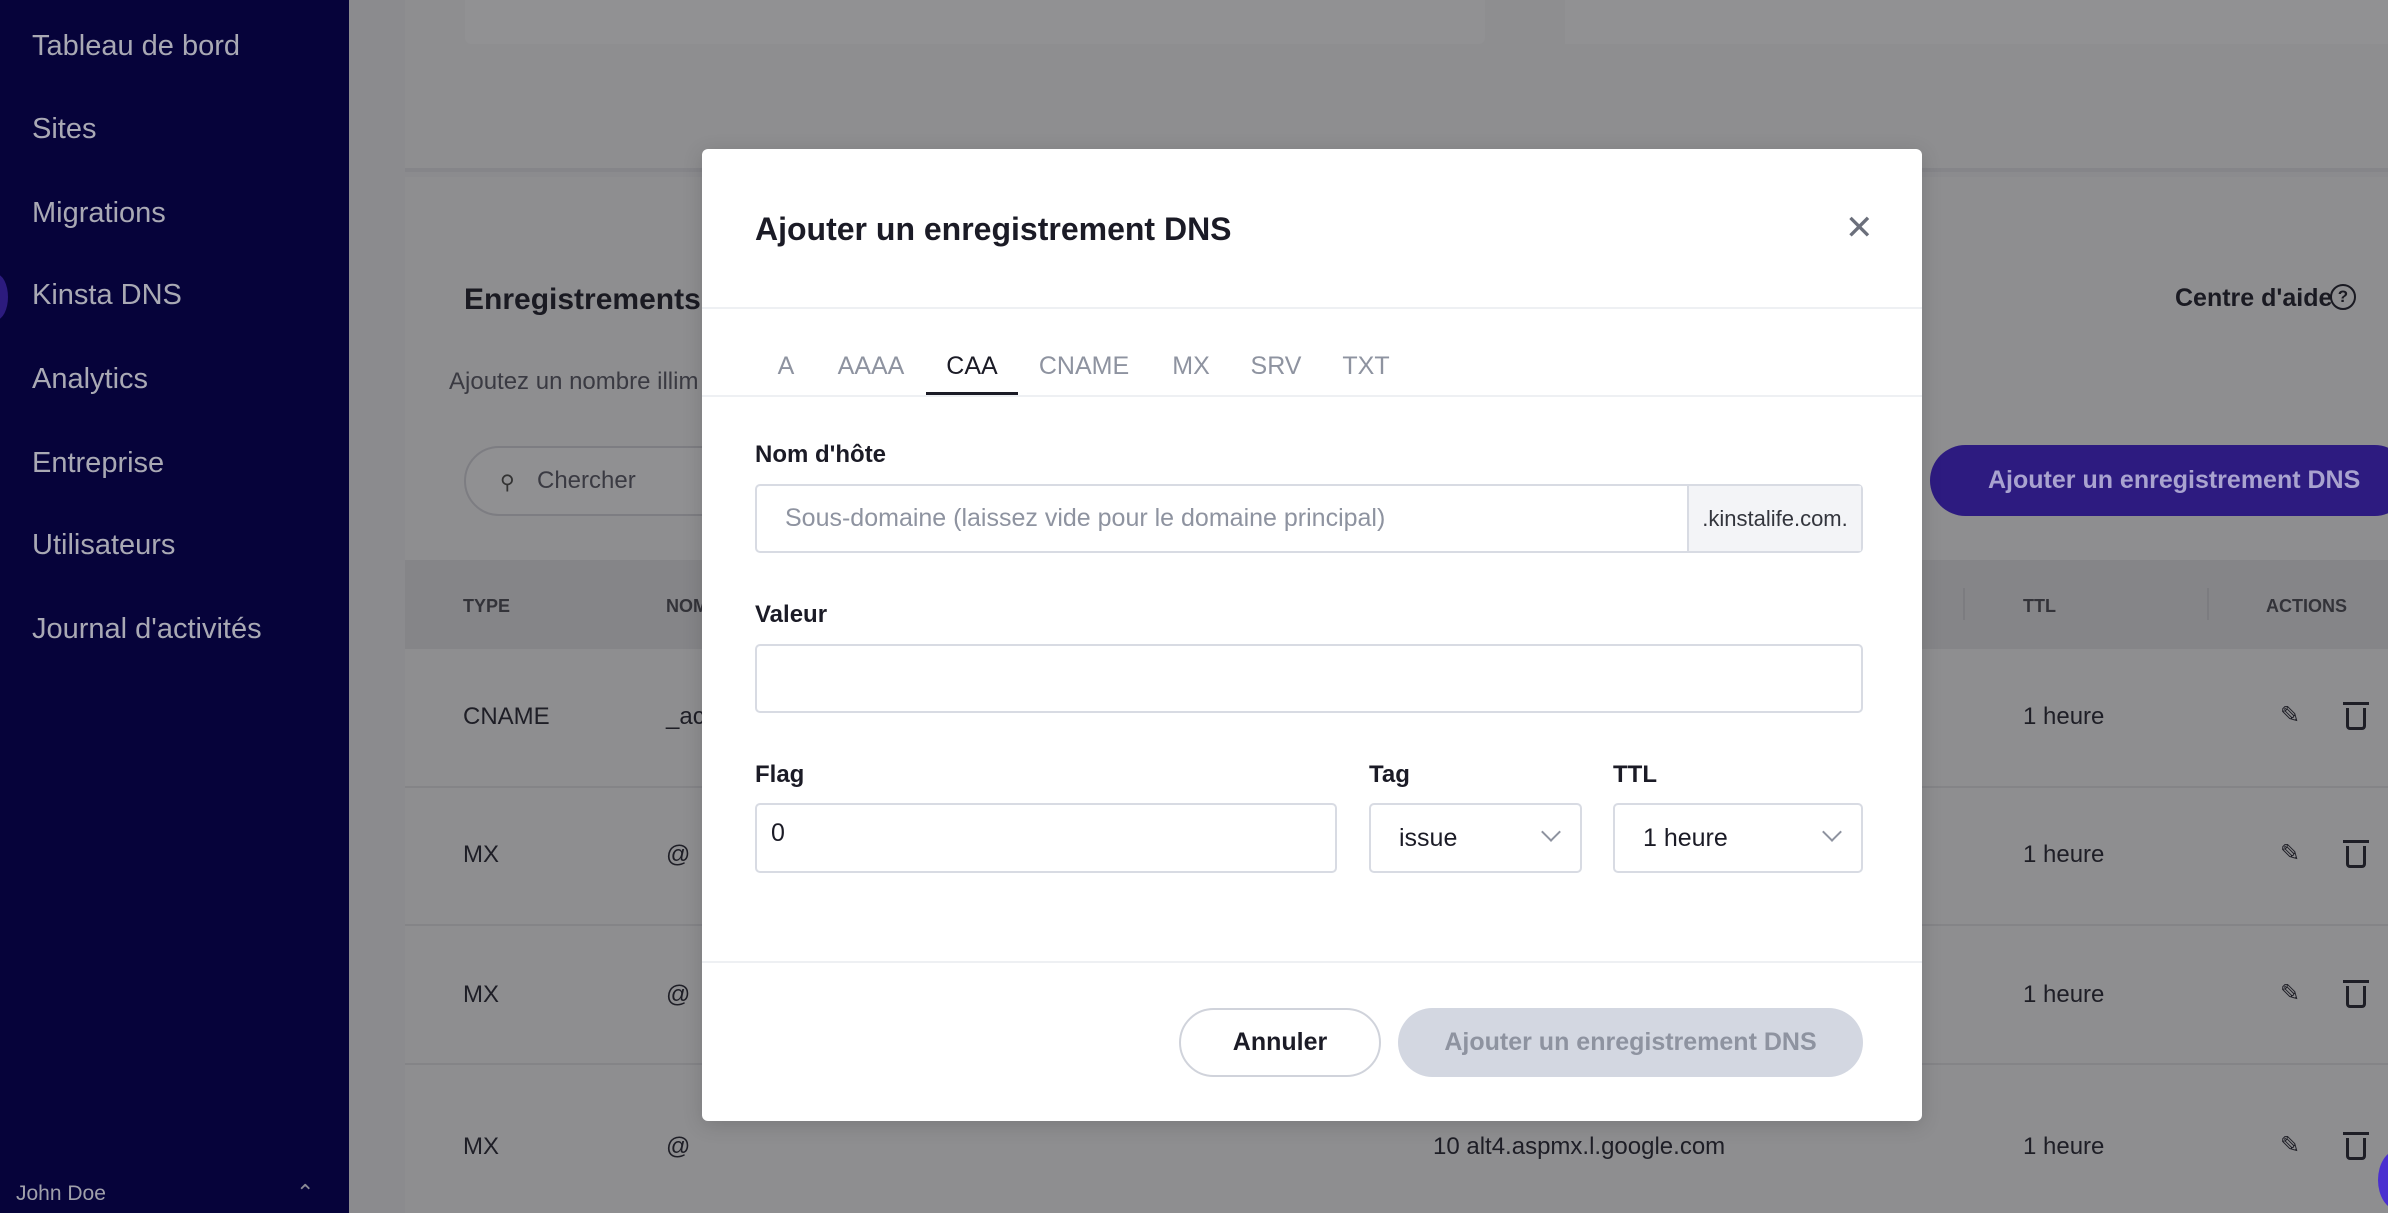 This screenshot has width=2388, height=1213. Describe the element at coordinates (791, 614) in the screenshot. I see `value-label: Valeur` at that location.